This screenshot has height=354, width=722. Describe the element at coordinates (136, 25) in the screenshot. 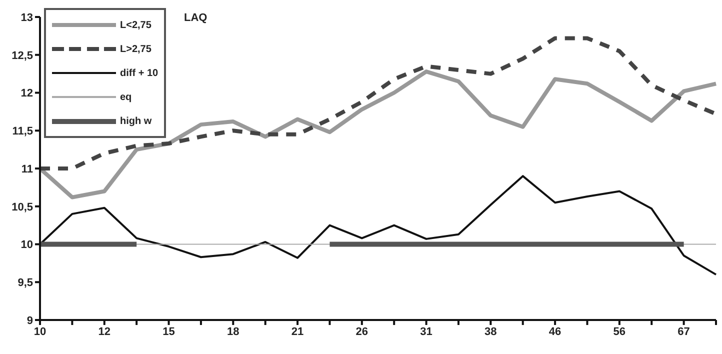

I see `legend-label: L<2,75` at that location.